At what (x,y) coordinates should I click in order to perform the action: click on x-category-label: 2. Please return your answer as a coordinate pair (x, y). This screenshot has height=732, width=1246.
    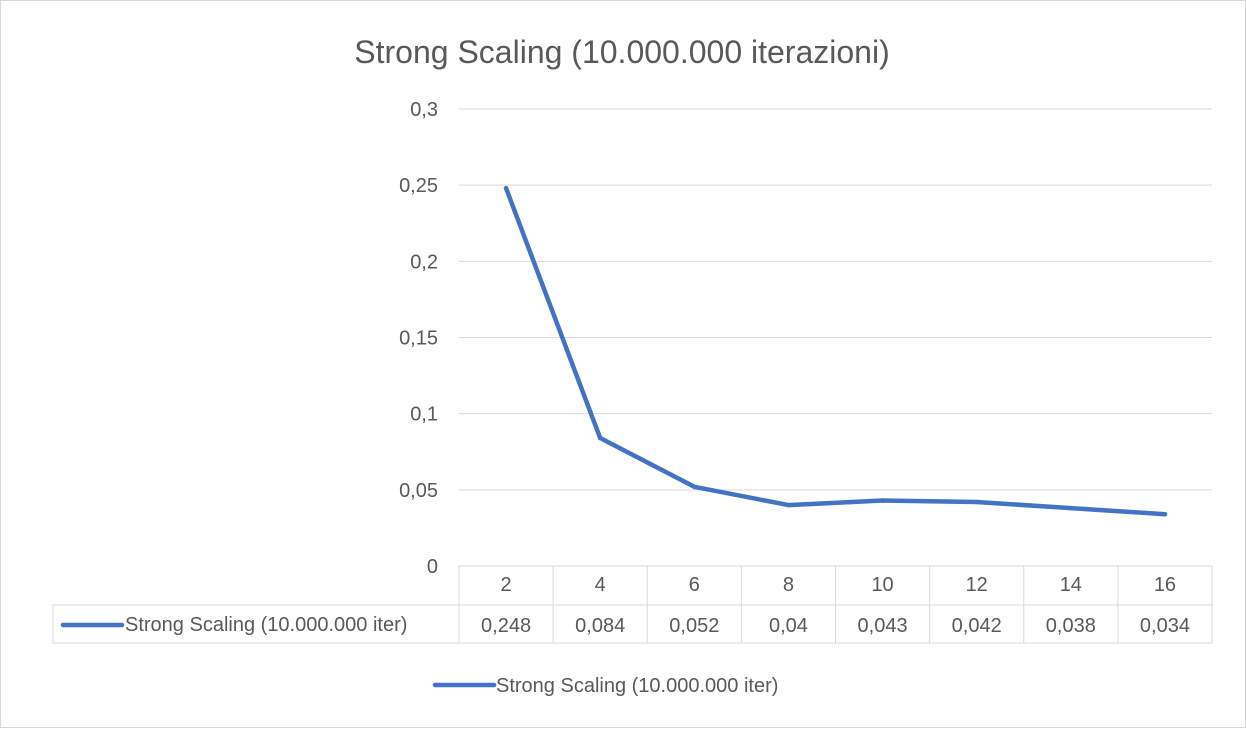
    Looking at the image, I should click on (506, 585).